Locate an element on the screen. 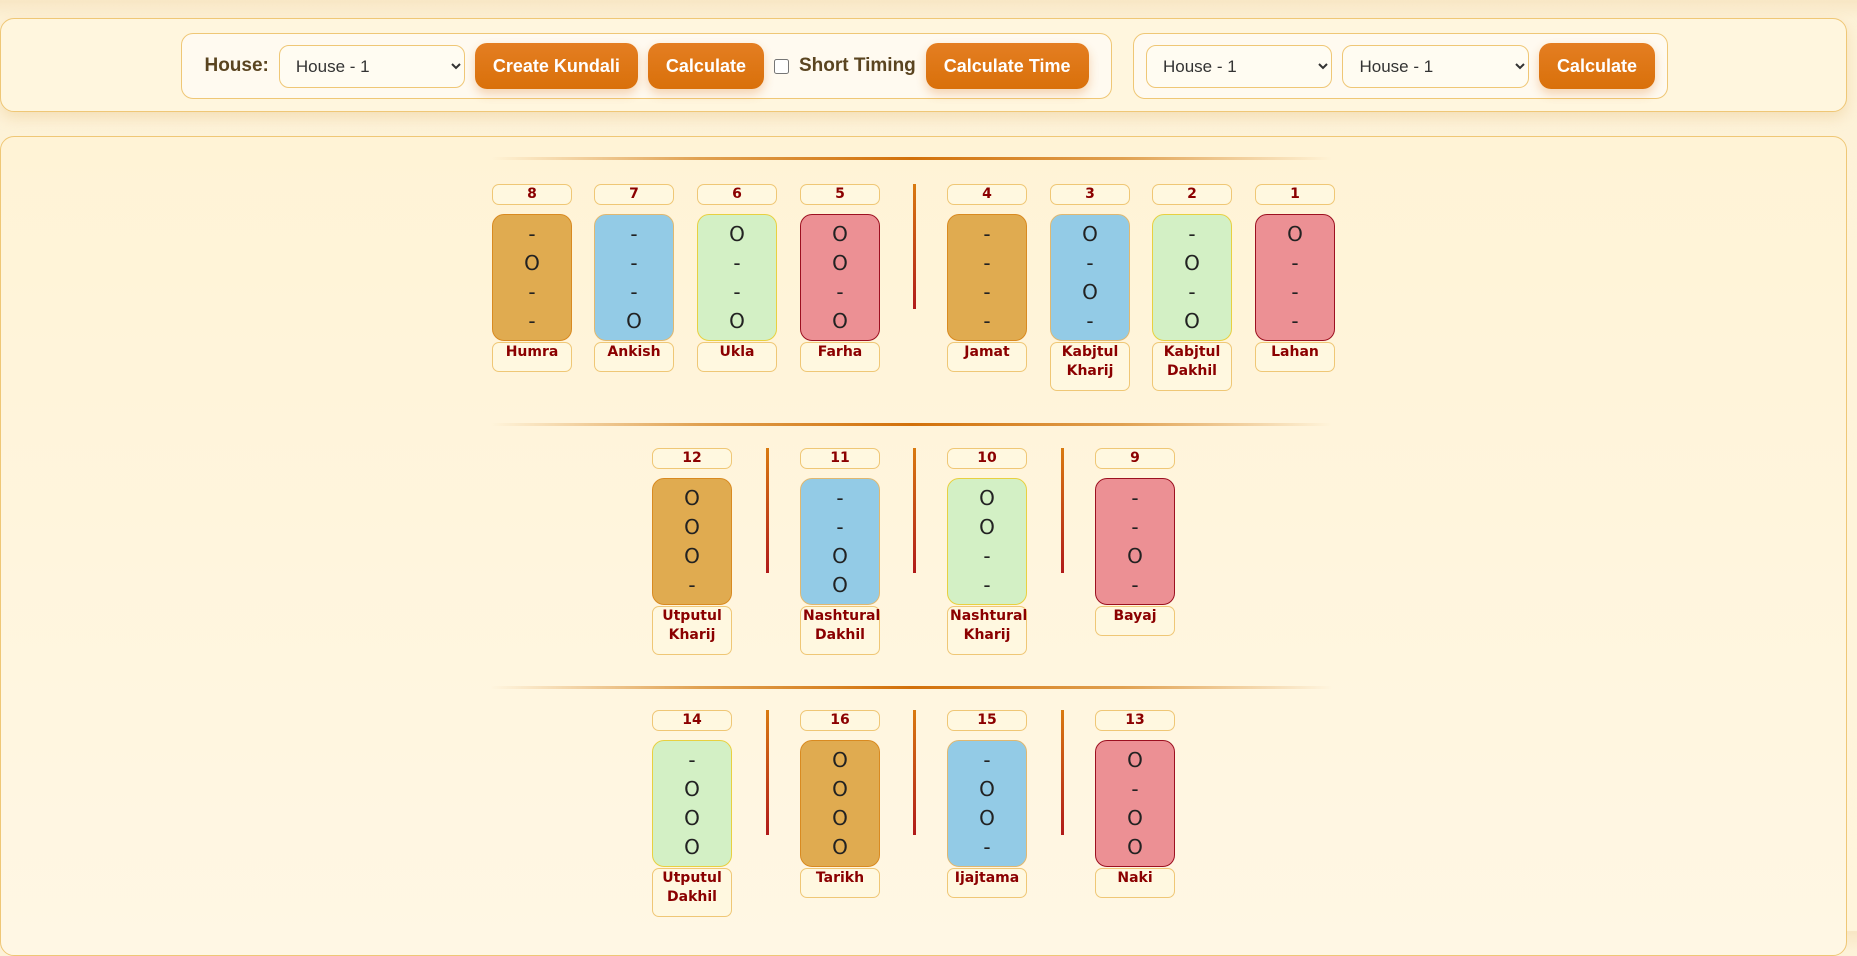 The width and height of the screenshot is (1857, 956). house-card: O - O - is located at coordinates (1090, 277).